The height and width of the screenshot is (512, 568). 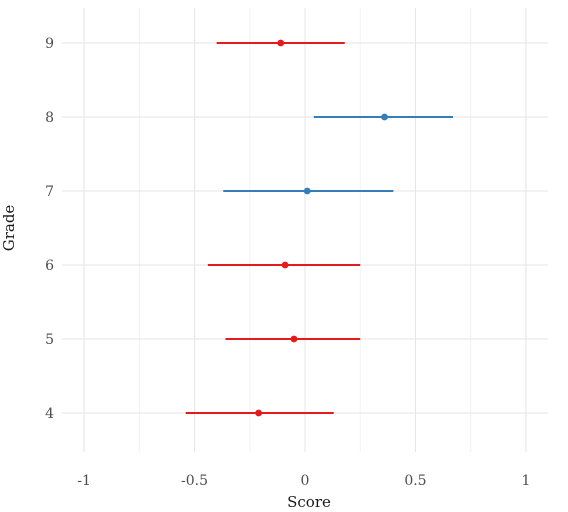 I want to click on x-axis-ticks: -1 -0.5 0 0.5 1, so click(x=303, y=481).